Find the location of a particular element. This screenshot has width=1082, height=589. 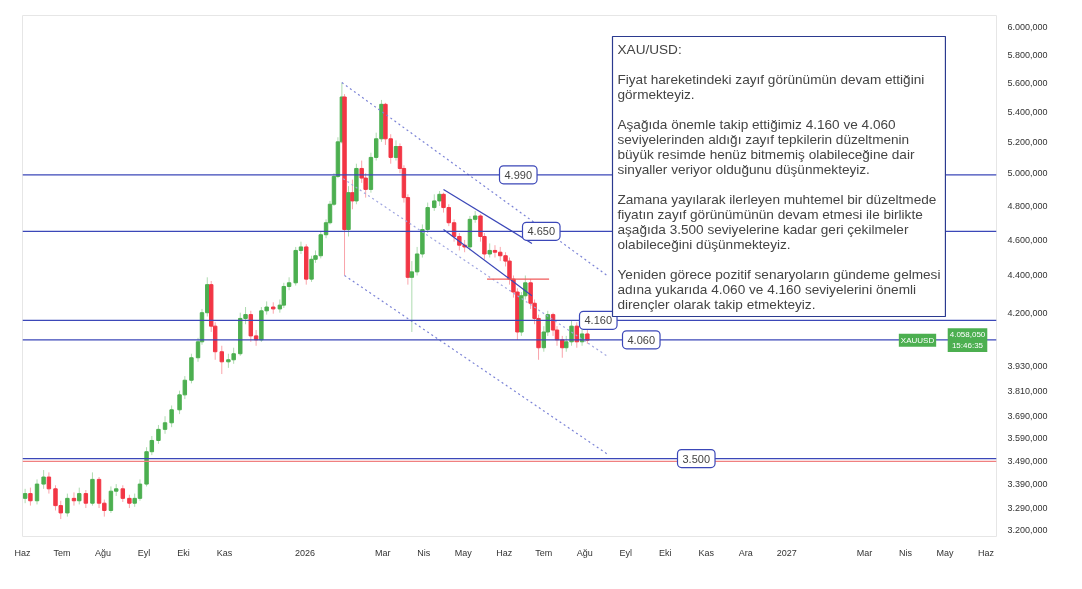

text: XAU/USD: Fiyat hareketindeki zayıf görünümün devam ettiğini görmekteyiz. Aşağıda önemle takip ettiğimiz 4.160 ve 4.060 seviyelerinden aldığı zayıf tepkilerin düzeltmenin büyük resimde henüz bitmemiş olabileceğine dair sinyaller veriyor olduğunu düşünmekteyiz. Zamana yayılarak ilerleyen muhtemel bir düzeltmede fiyatın zayıf görünümünün devam etmesi ile birlikte aşağıda 3.500 seviyelerine kadar geri çekilmeler olabileceğini düşünmekteyiz. Yeniden görece pozitif senaryoların gündeme gelmesi adına yukarıda 4.060 ve 4.160 seviyelerini önemli dirençler olarak takip etmekteyiz. is located at coordinates (779, 176).